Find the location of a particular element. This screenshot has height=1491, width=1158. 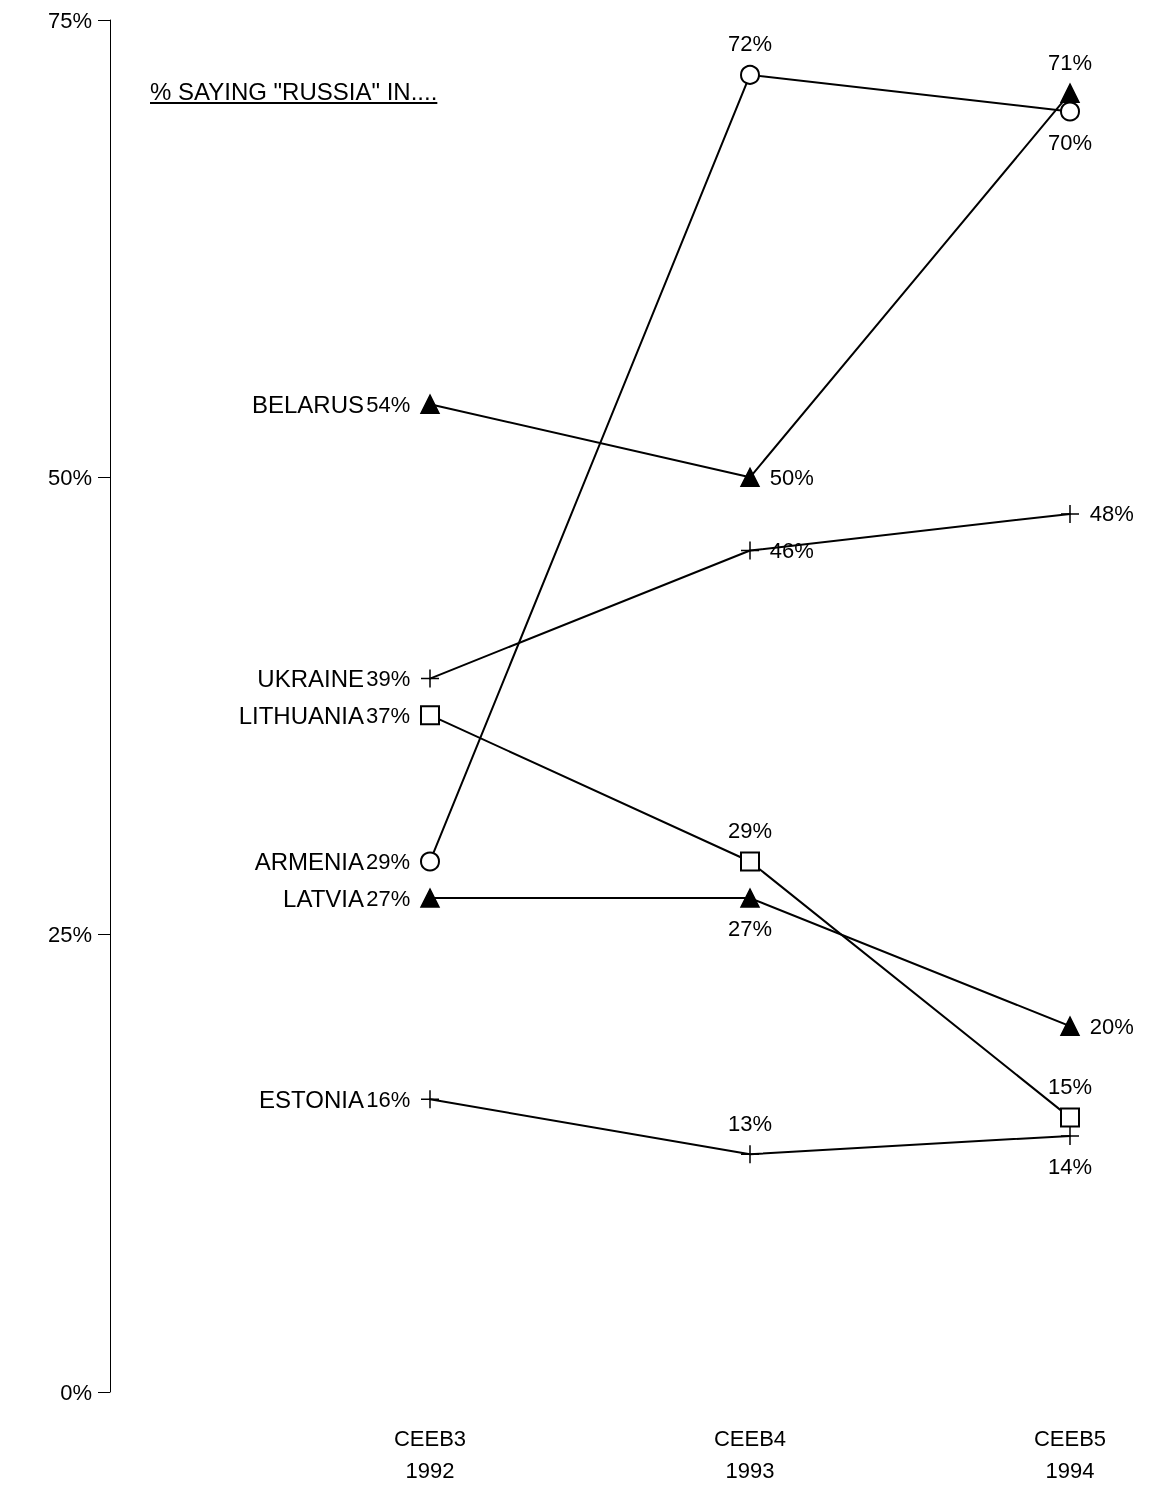

data-label: 54% is located at coordinates (388, 404).